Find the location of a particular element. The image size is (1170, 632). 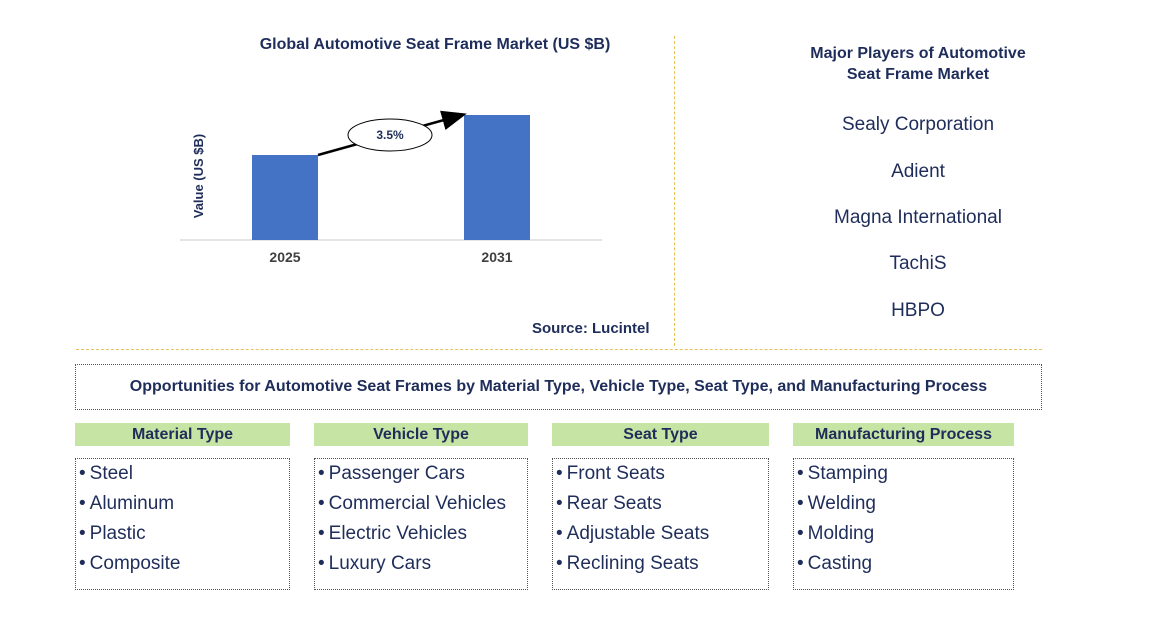

list-item: • Composite is located at coordinates (130, 563).